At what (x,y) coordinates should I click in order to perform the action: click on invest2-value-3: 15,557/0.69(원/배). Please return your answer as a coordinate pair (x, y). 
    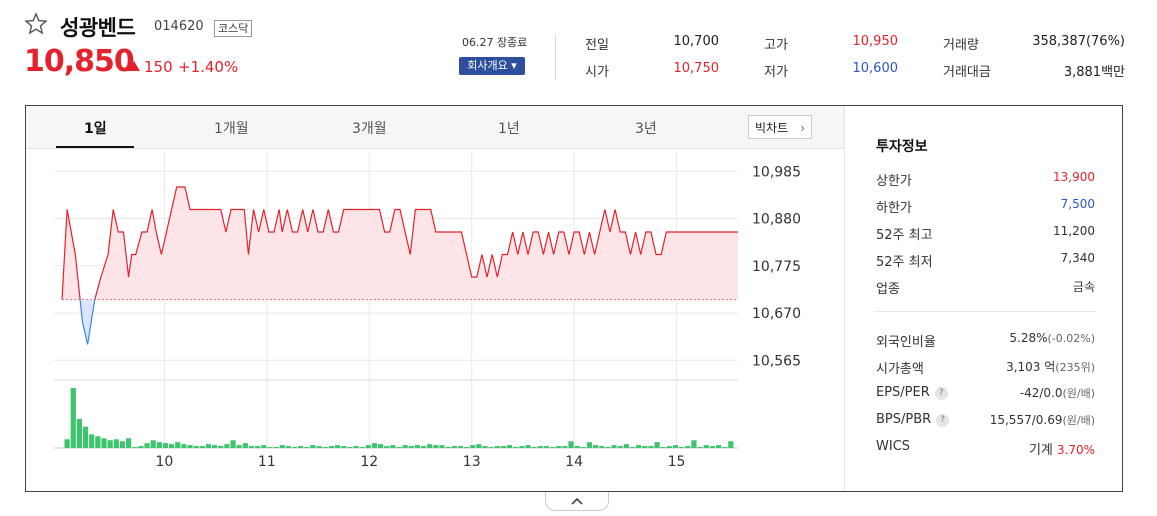
    Looking at the image, I should click on (1017, 420).